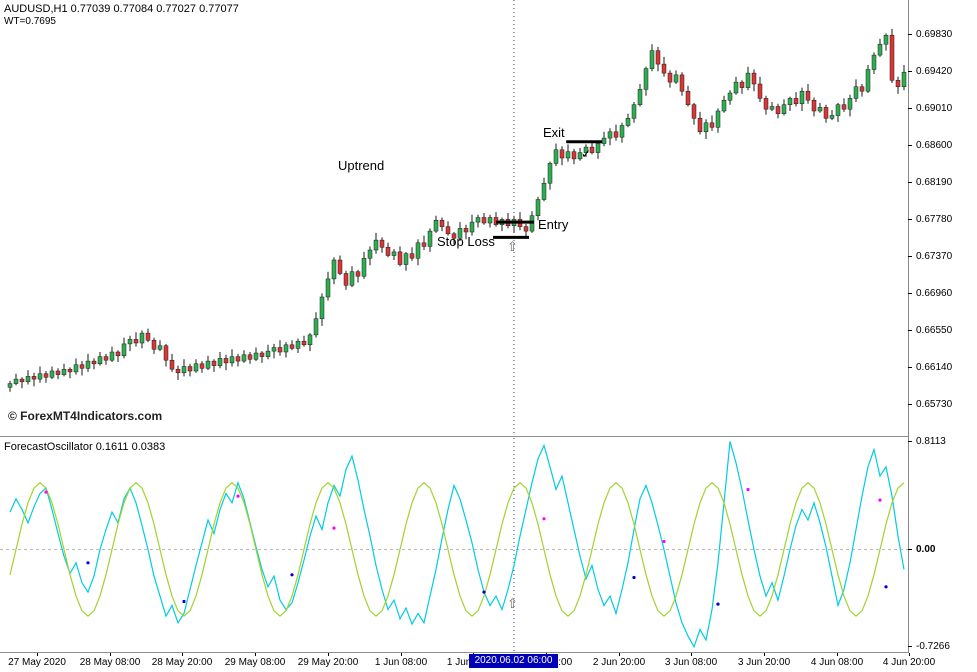  Describe the element at coordinates (934, 108) in the screenshot. I see `price-axis-label: 0.69010` at that location.